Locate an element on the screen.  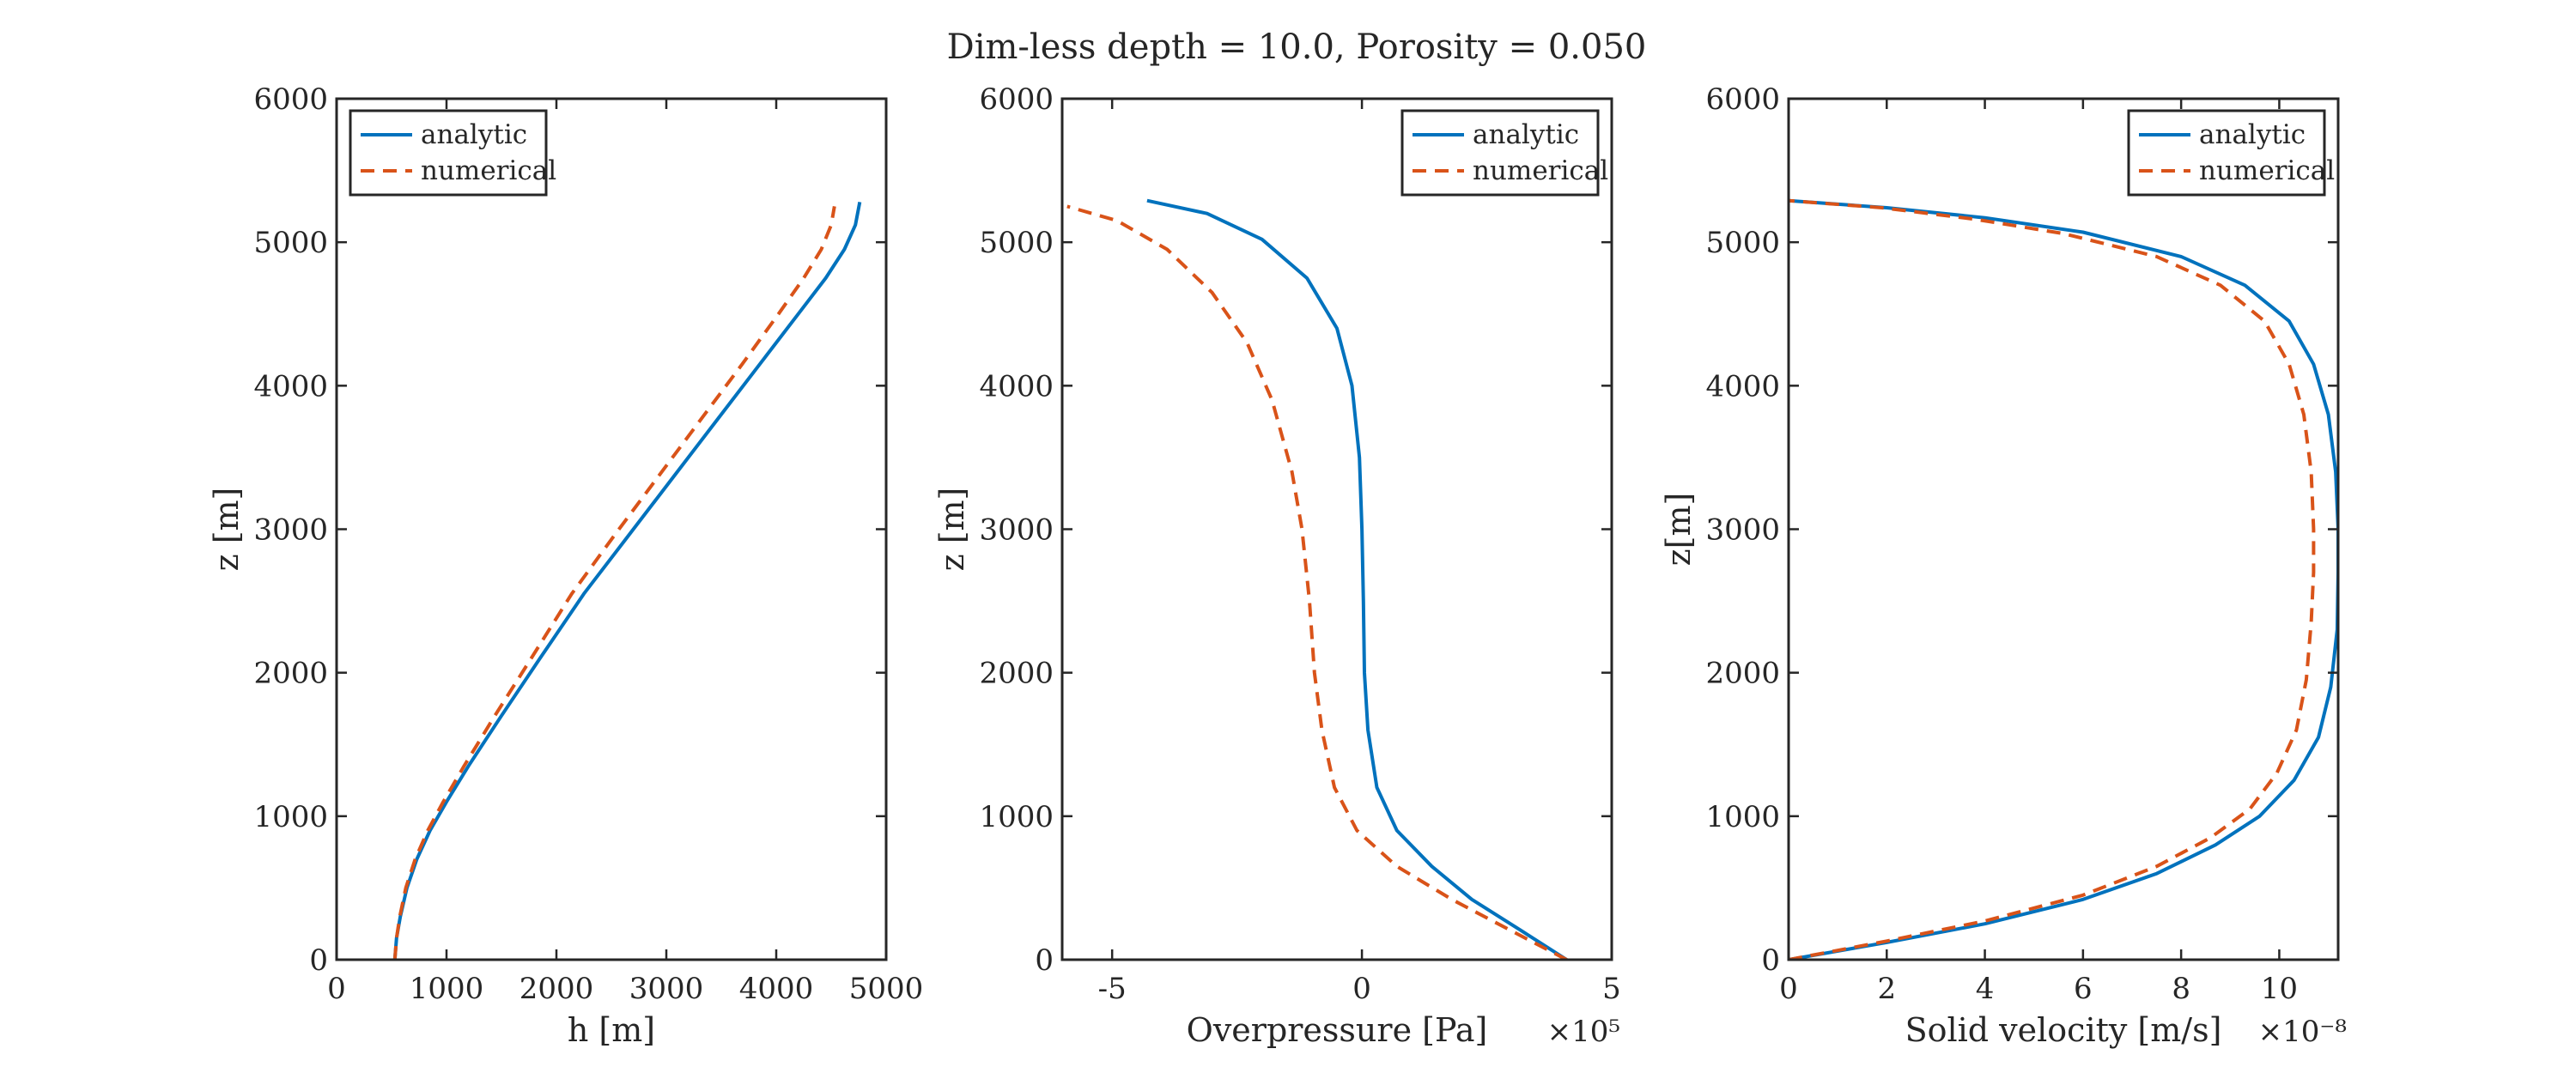
x-tick-label: 3000 is located at coordinates (666, 989).